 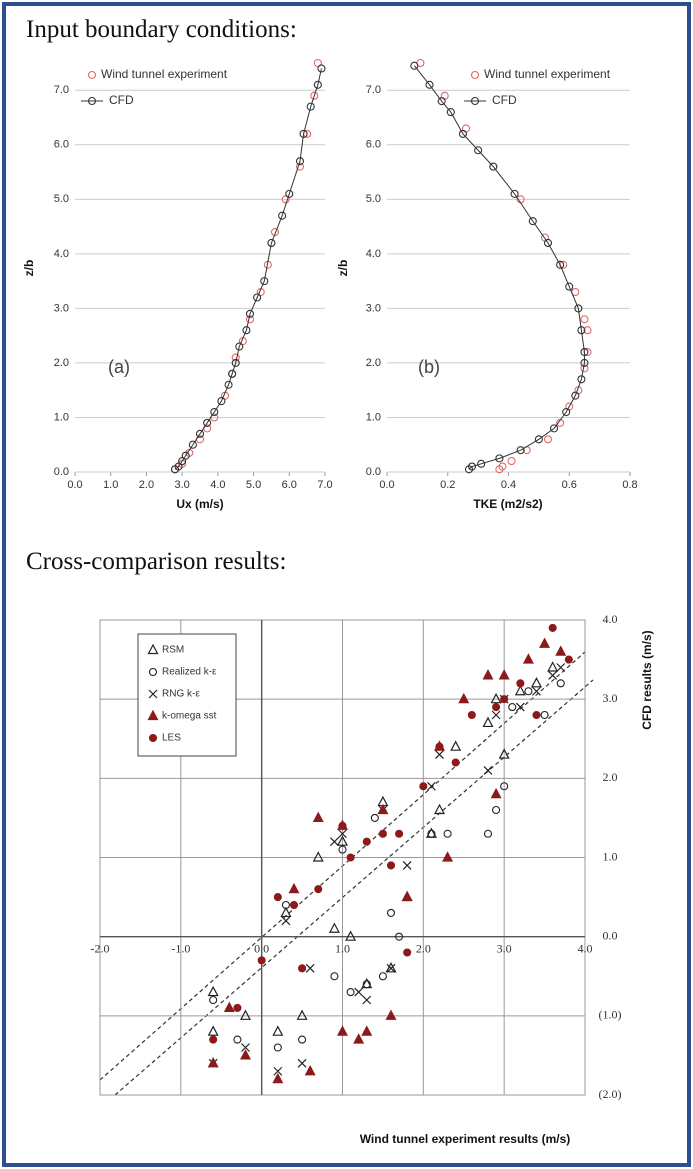 What do you see at coordinates (610, 1094) in the screenshot?
I see `y-tick-label: (2.0)` at bounding box center [610, 1094].